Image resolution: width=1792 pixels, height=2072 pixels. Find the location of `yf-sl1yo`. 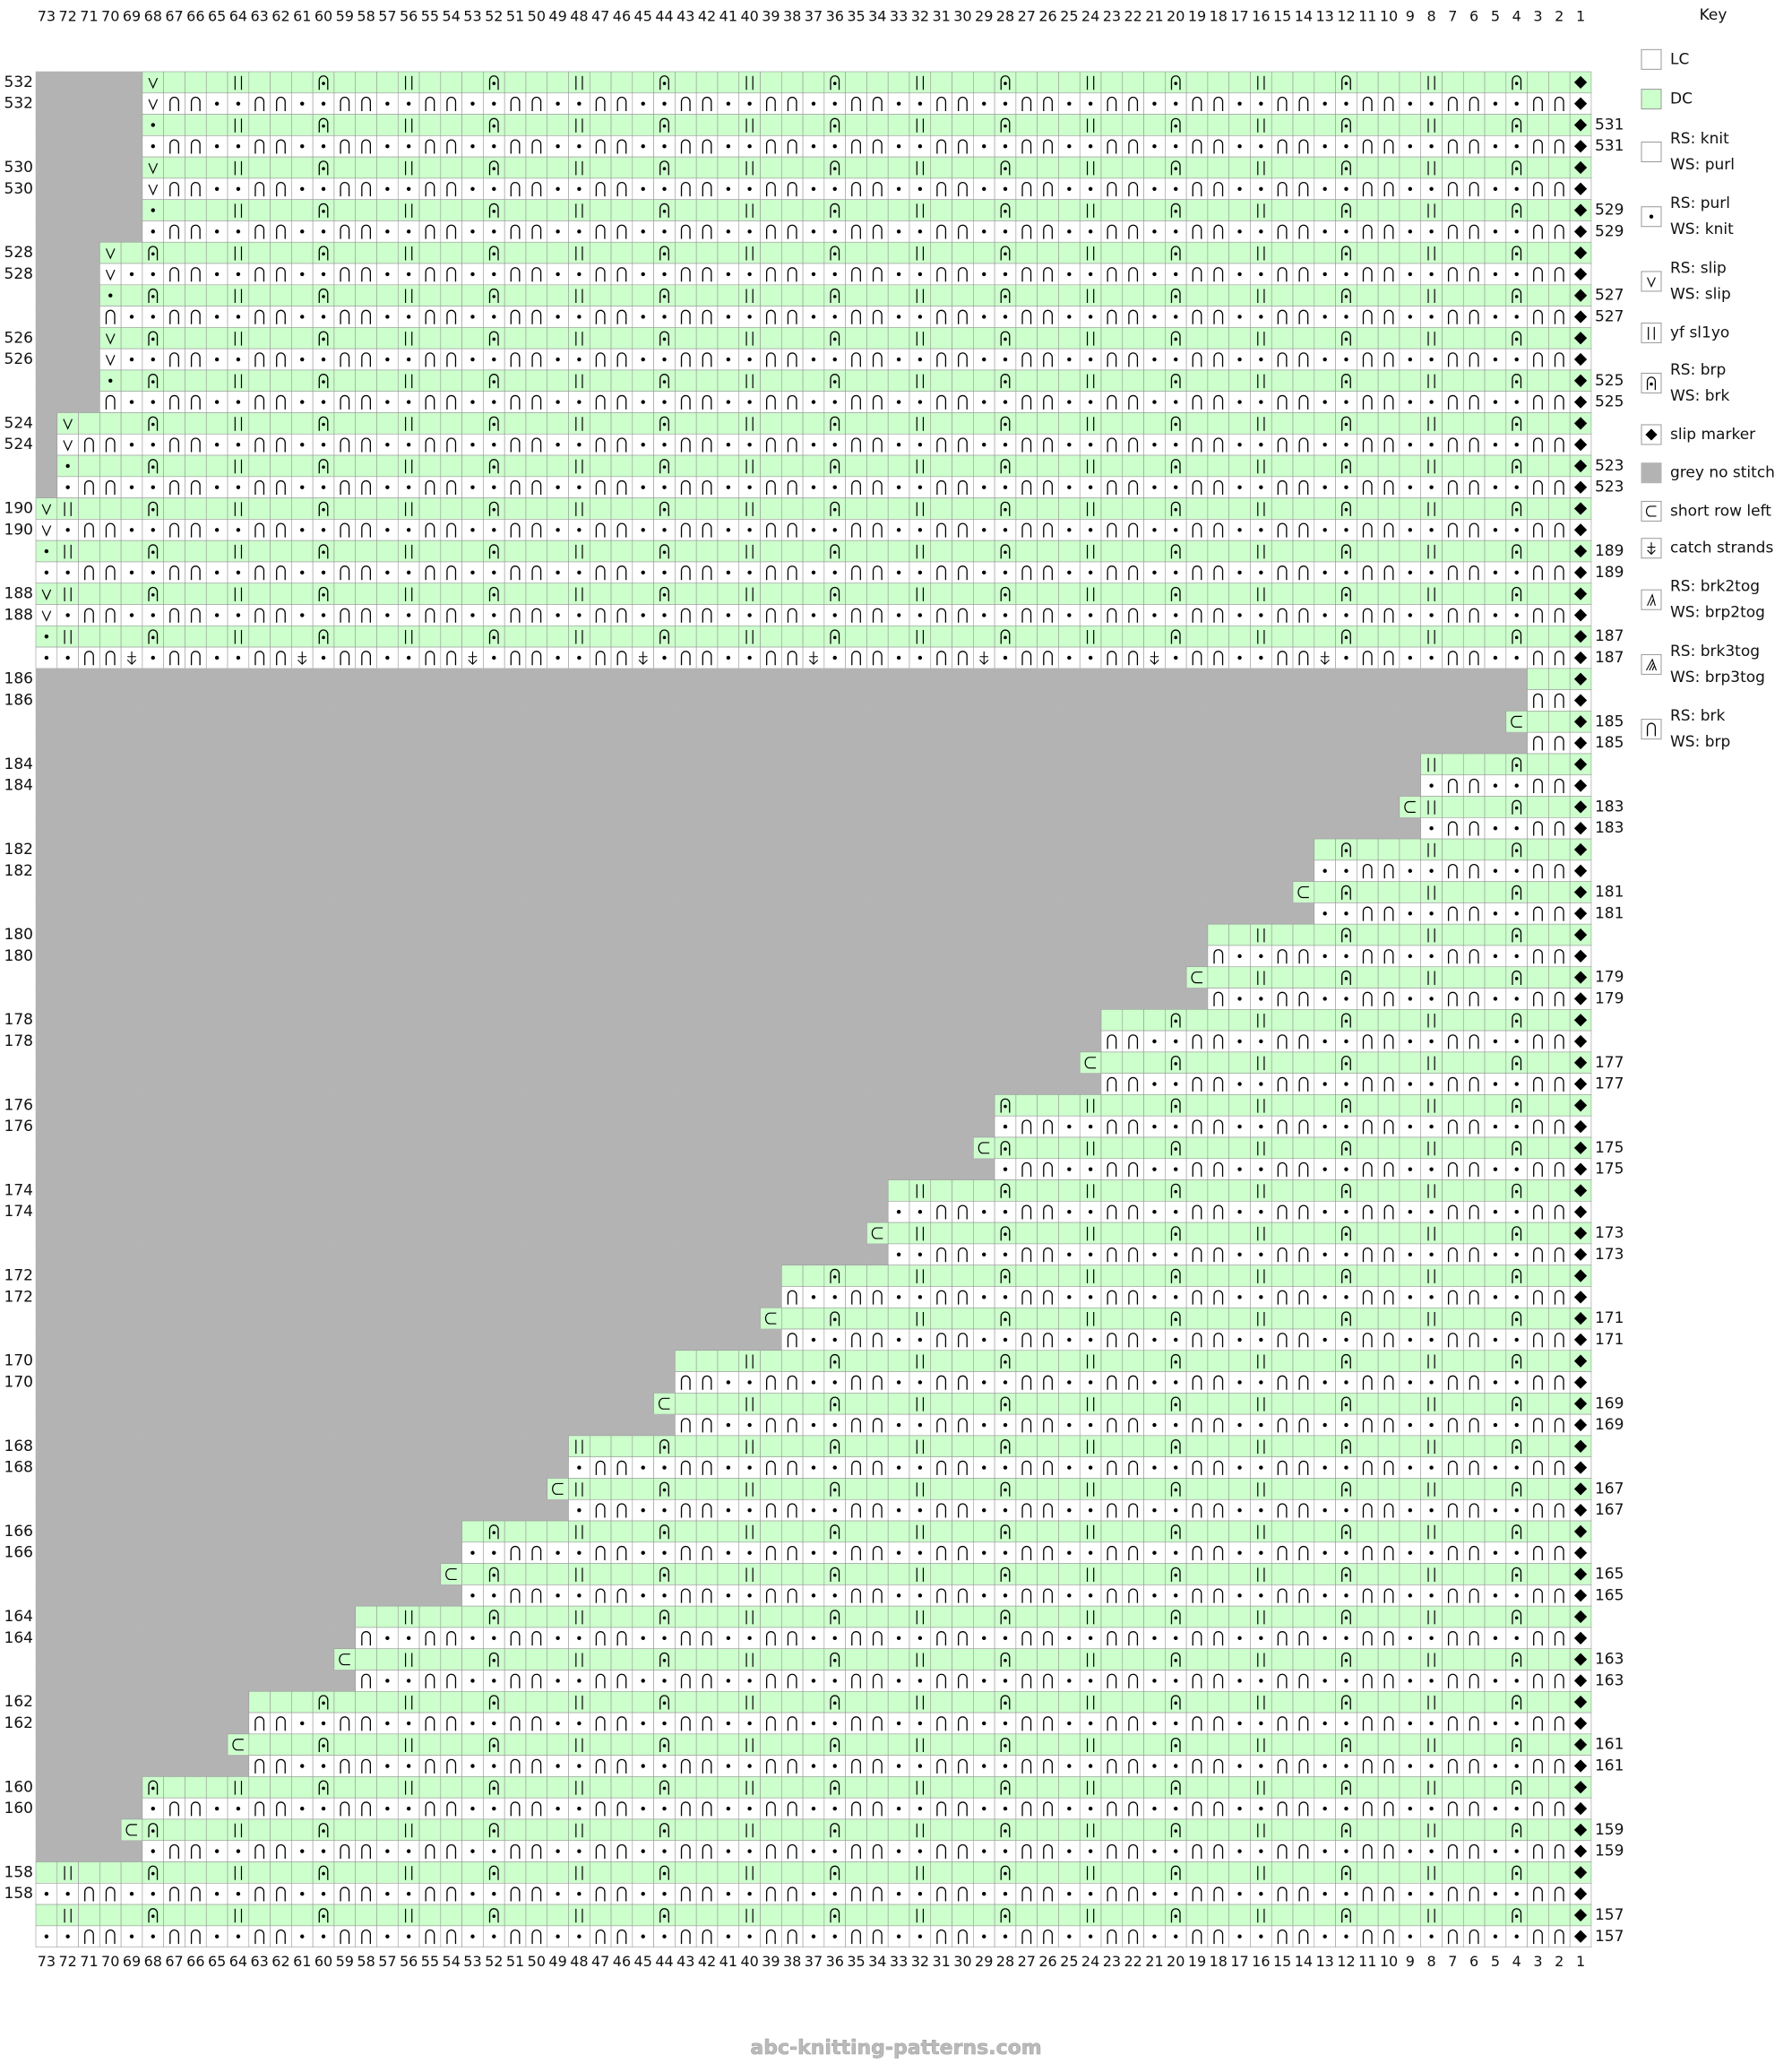

yf-sl1yo is located at coordinates (409, 296).